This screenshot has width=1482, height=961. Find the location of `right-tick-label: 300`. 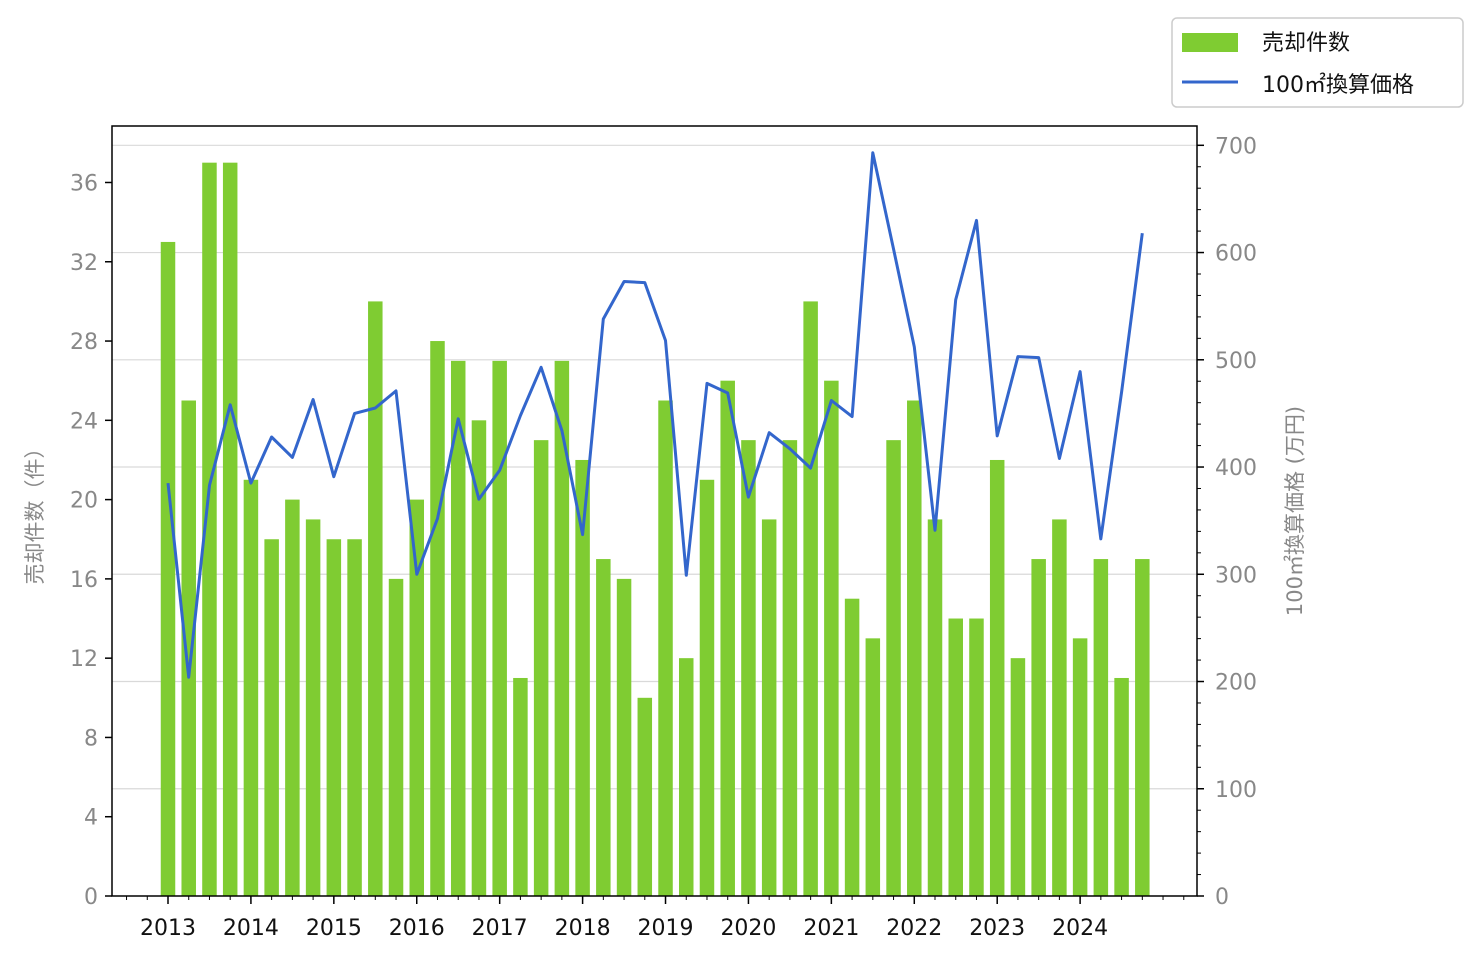

right-tick-label: 300 is located at coordinates (1236, 575).